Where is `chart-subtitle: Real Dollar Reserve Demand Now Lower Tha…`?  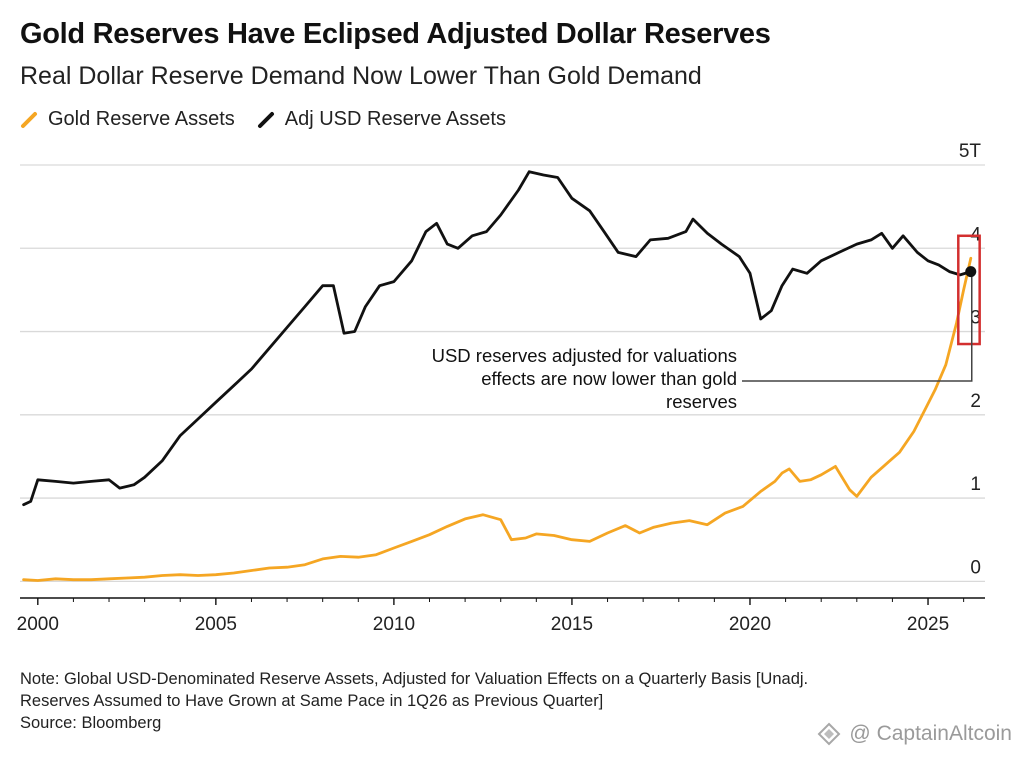 chart-subtitle: Real Dollar Reserve Demand Now Lower Tha… is located at coordinates (361, 76).